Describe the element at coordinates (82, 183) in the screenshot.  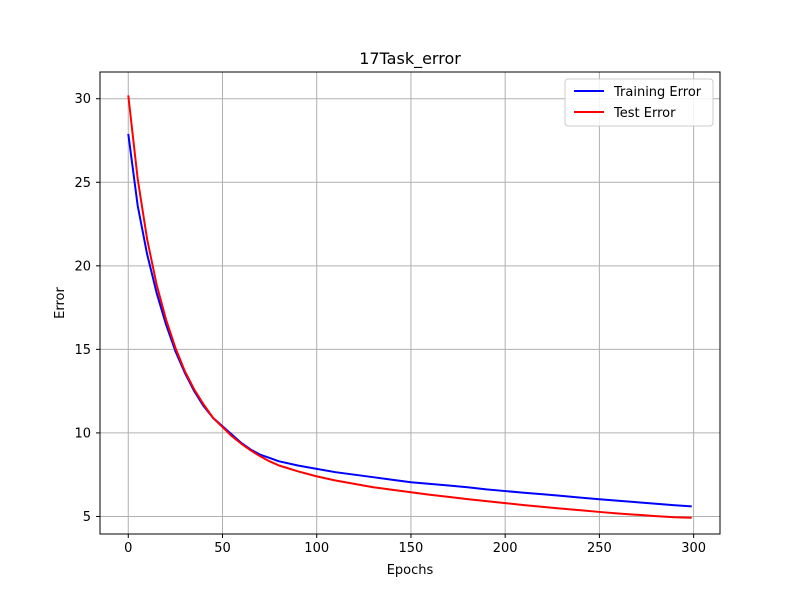
I see `y-tick-label: 25` at that location.